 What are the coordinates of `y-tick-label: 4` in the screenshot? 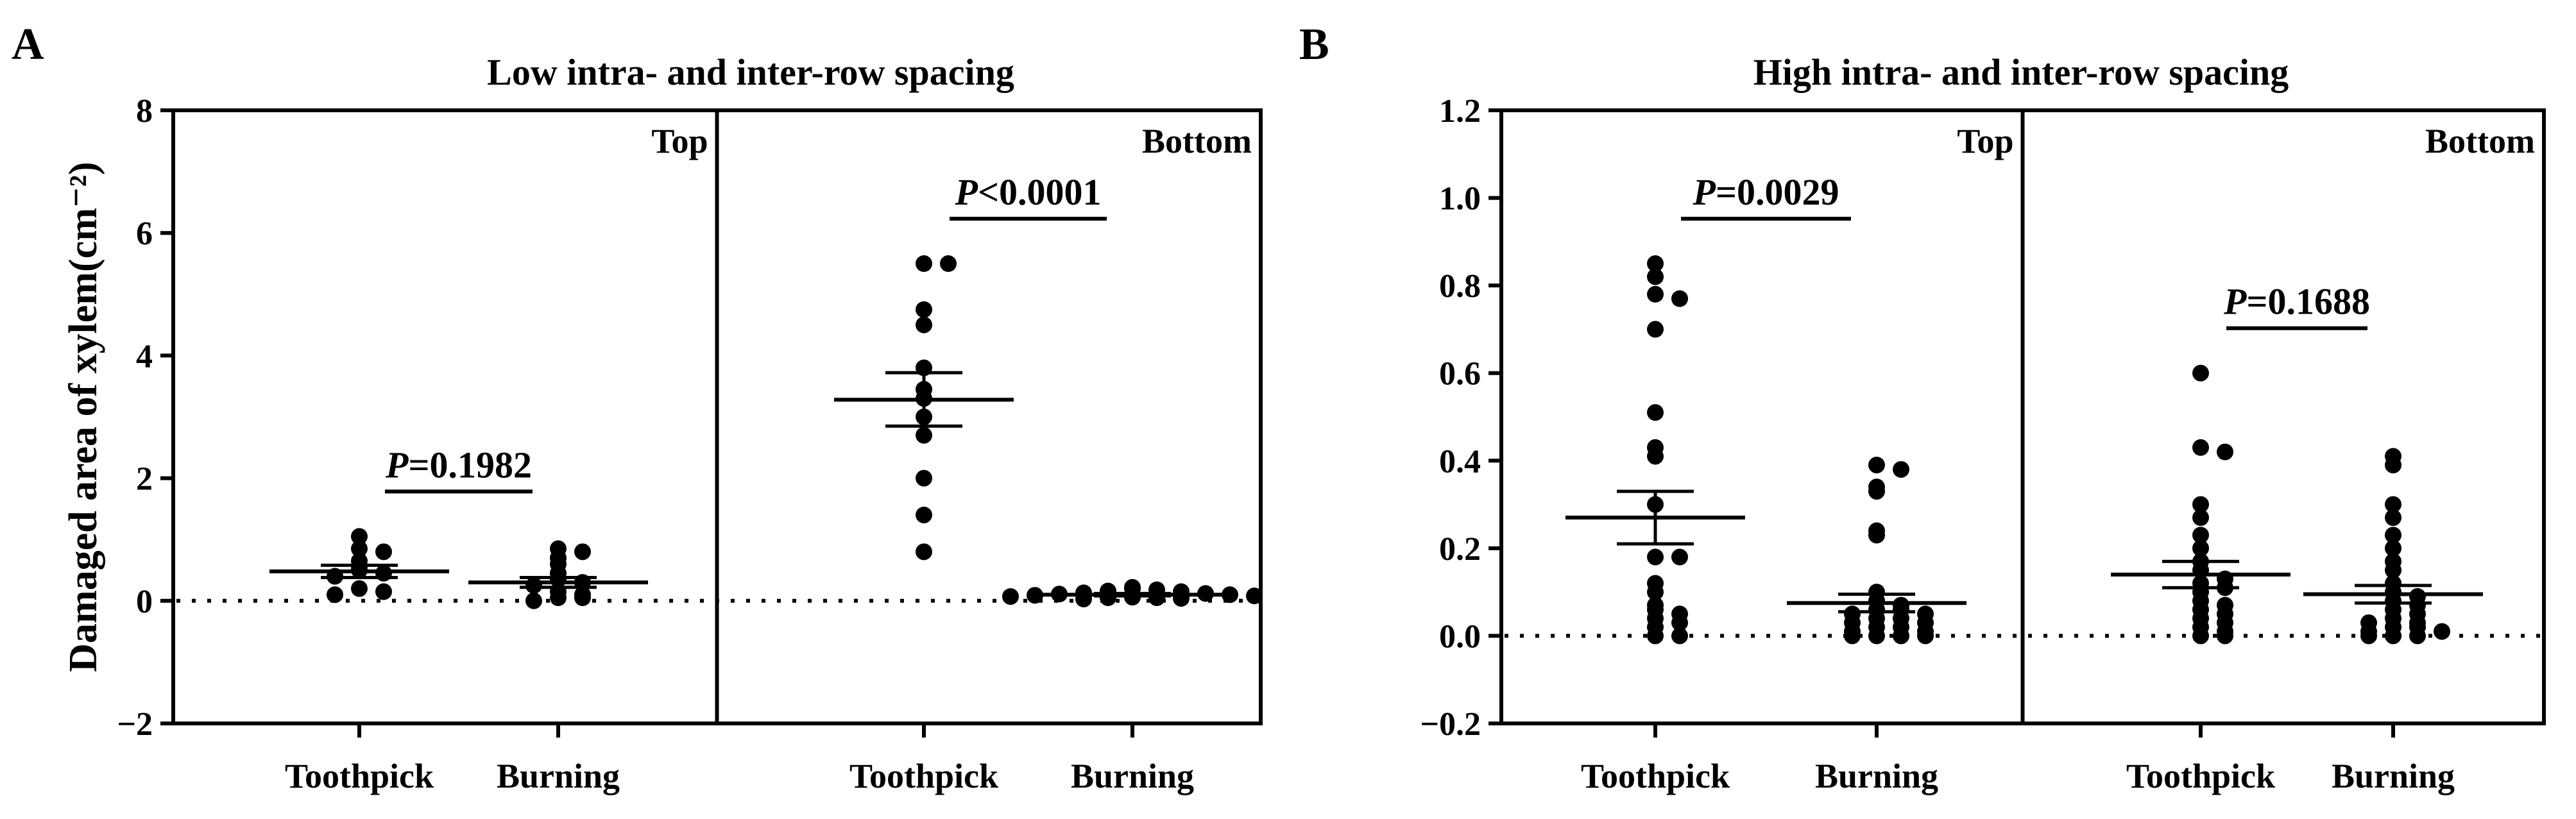 It's located at (144, 356).